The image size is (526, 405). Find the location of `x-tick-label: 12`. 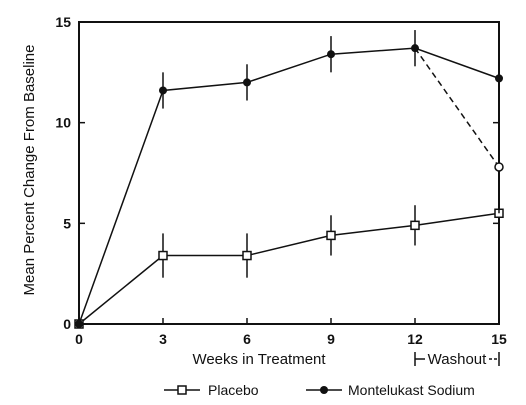

x-tick-label: 12 is located at coordinates (415, 339).